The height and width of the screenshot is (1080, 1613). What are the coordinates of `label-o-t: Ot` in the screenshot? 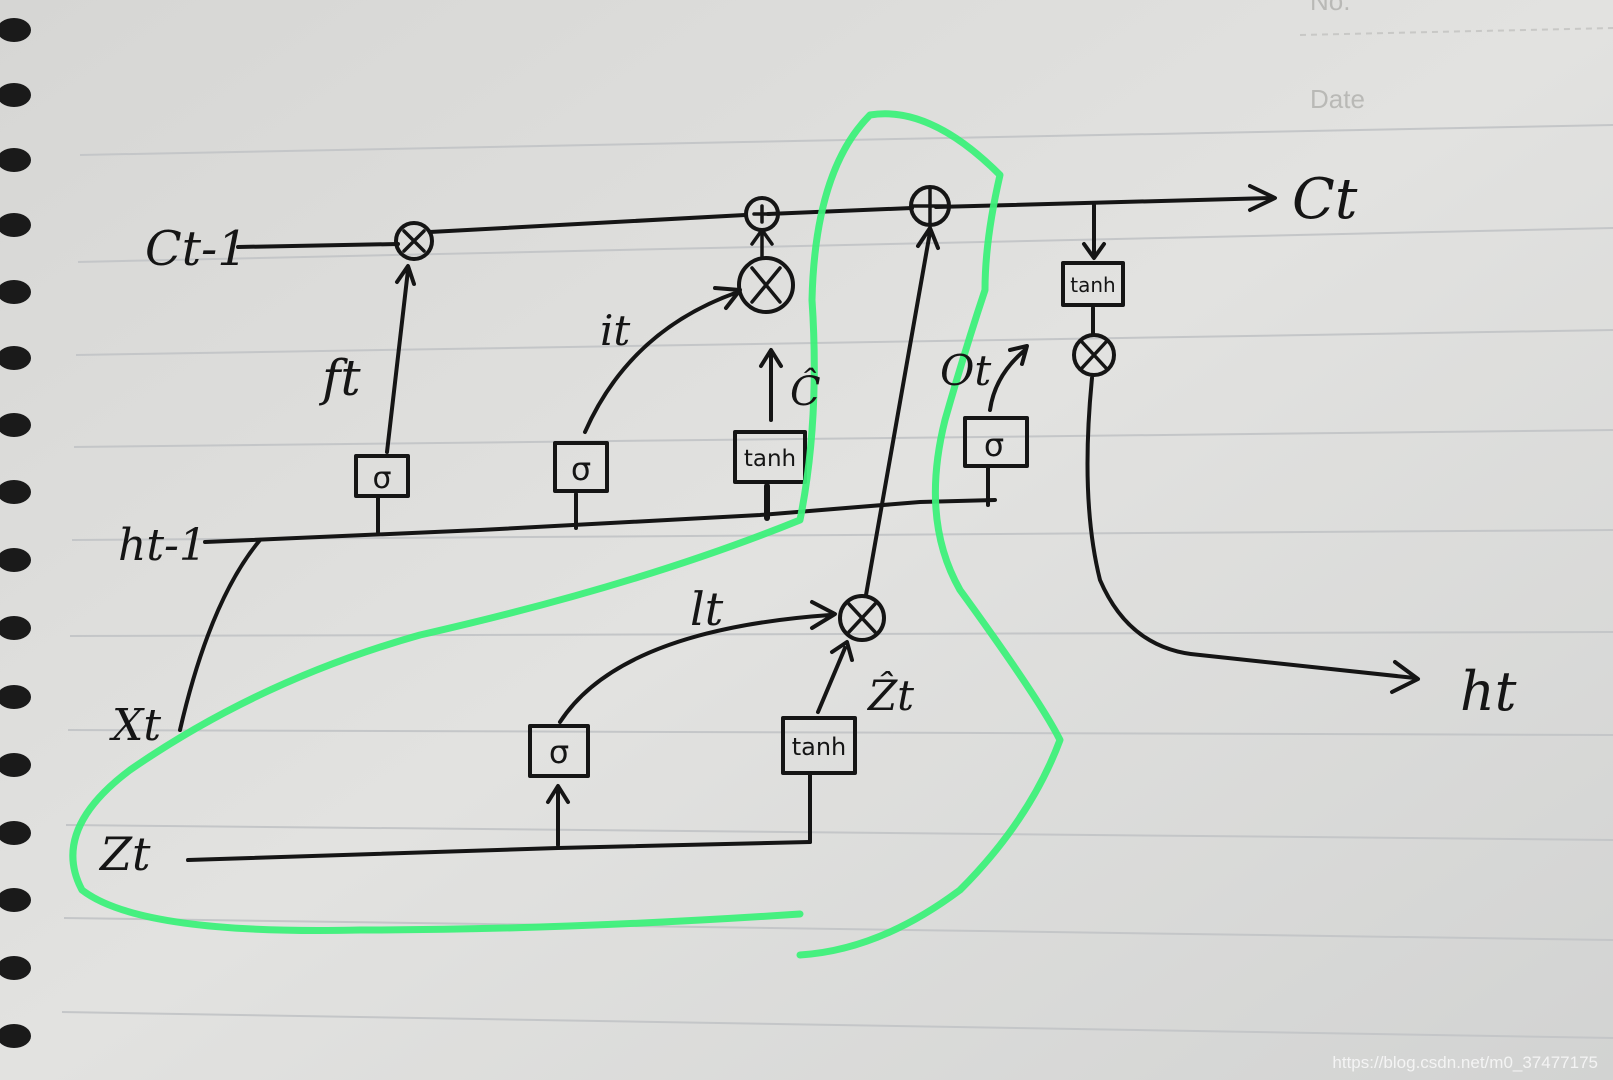 It's located at (965, 370).